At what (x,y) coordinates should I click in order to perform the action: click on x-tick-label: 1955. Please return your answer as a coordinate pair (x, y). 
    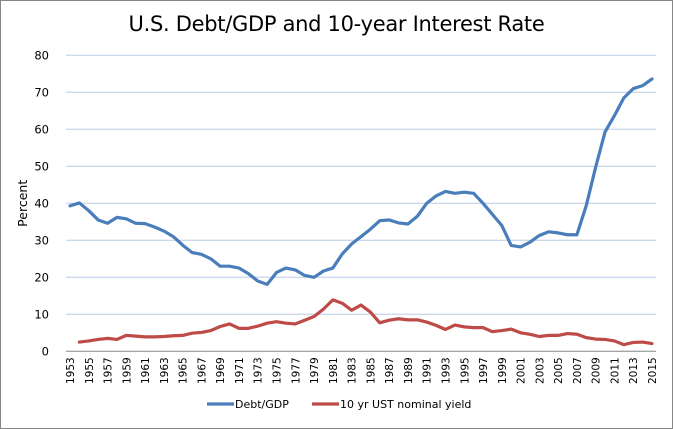
    Looking at the image, I should click on (90, 370).